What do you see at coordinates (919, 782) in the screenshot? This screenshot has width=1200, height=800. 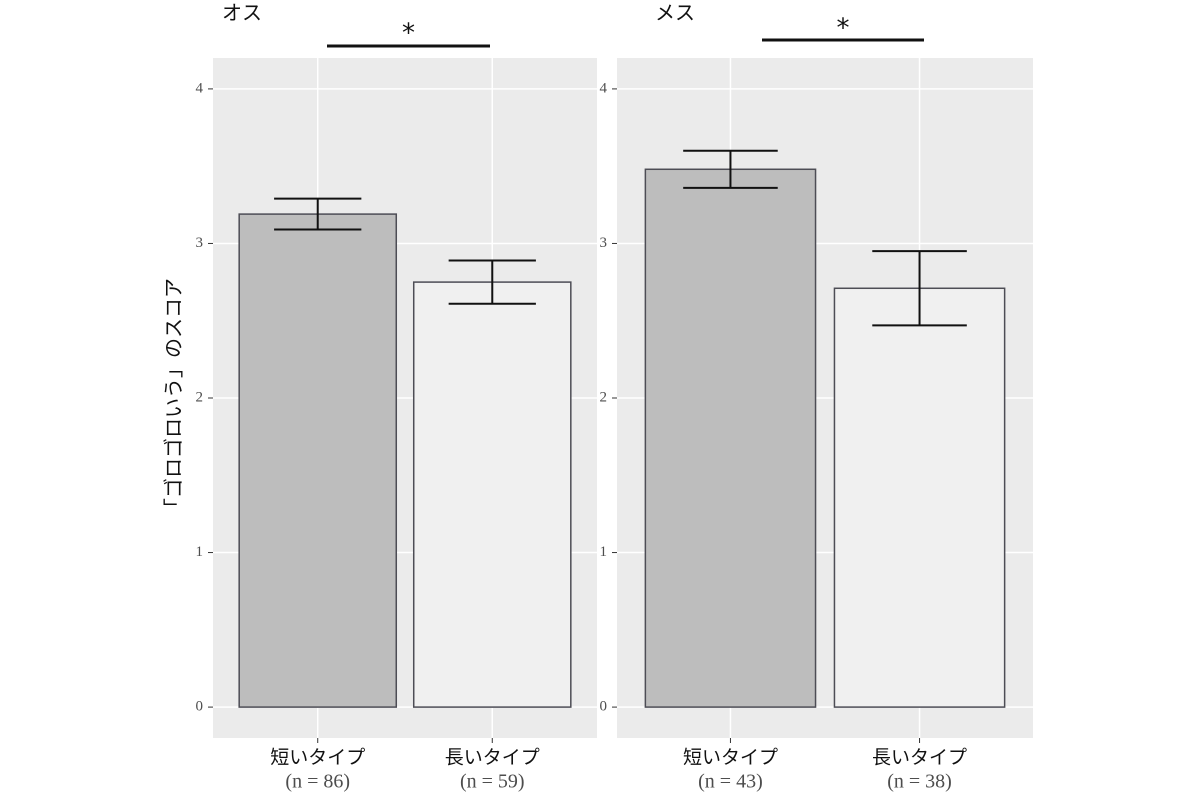 I see `sample-size-label: (n = 38)` at bounding box center [919, 782].